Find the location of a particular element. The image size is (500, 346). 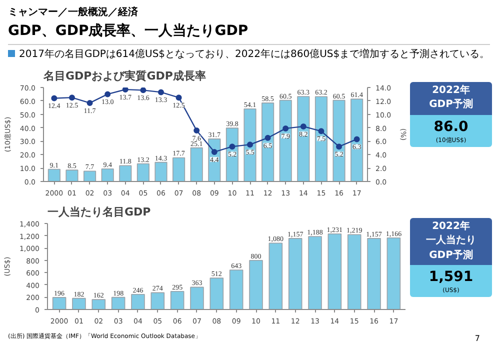

chart-title: 一人当たり名目GDP is located at coordinates (99, 212).